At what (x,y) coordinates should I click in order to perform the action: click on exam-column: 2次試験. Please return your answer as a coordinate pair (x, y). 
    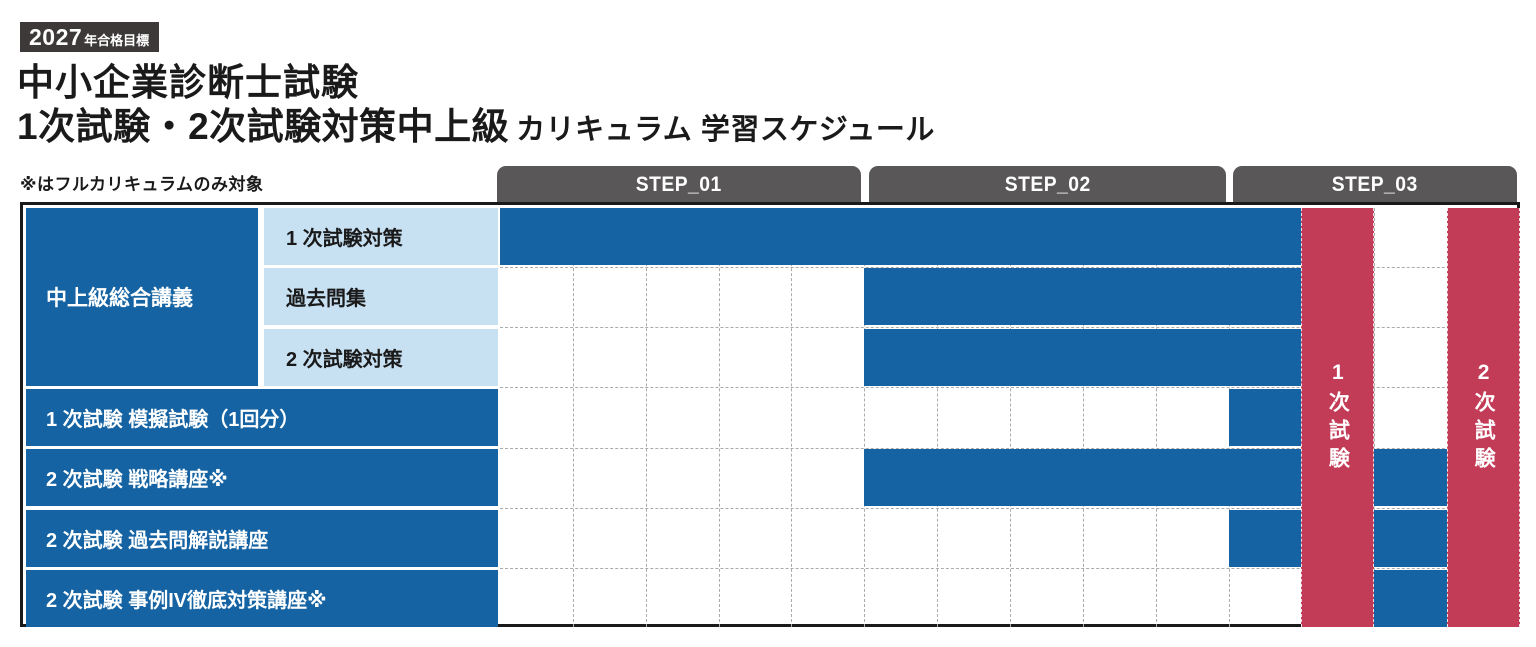
    Looking at the image, I should click on (1483, 417).